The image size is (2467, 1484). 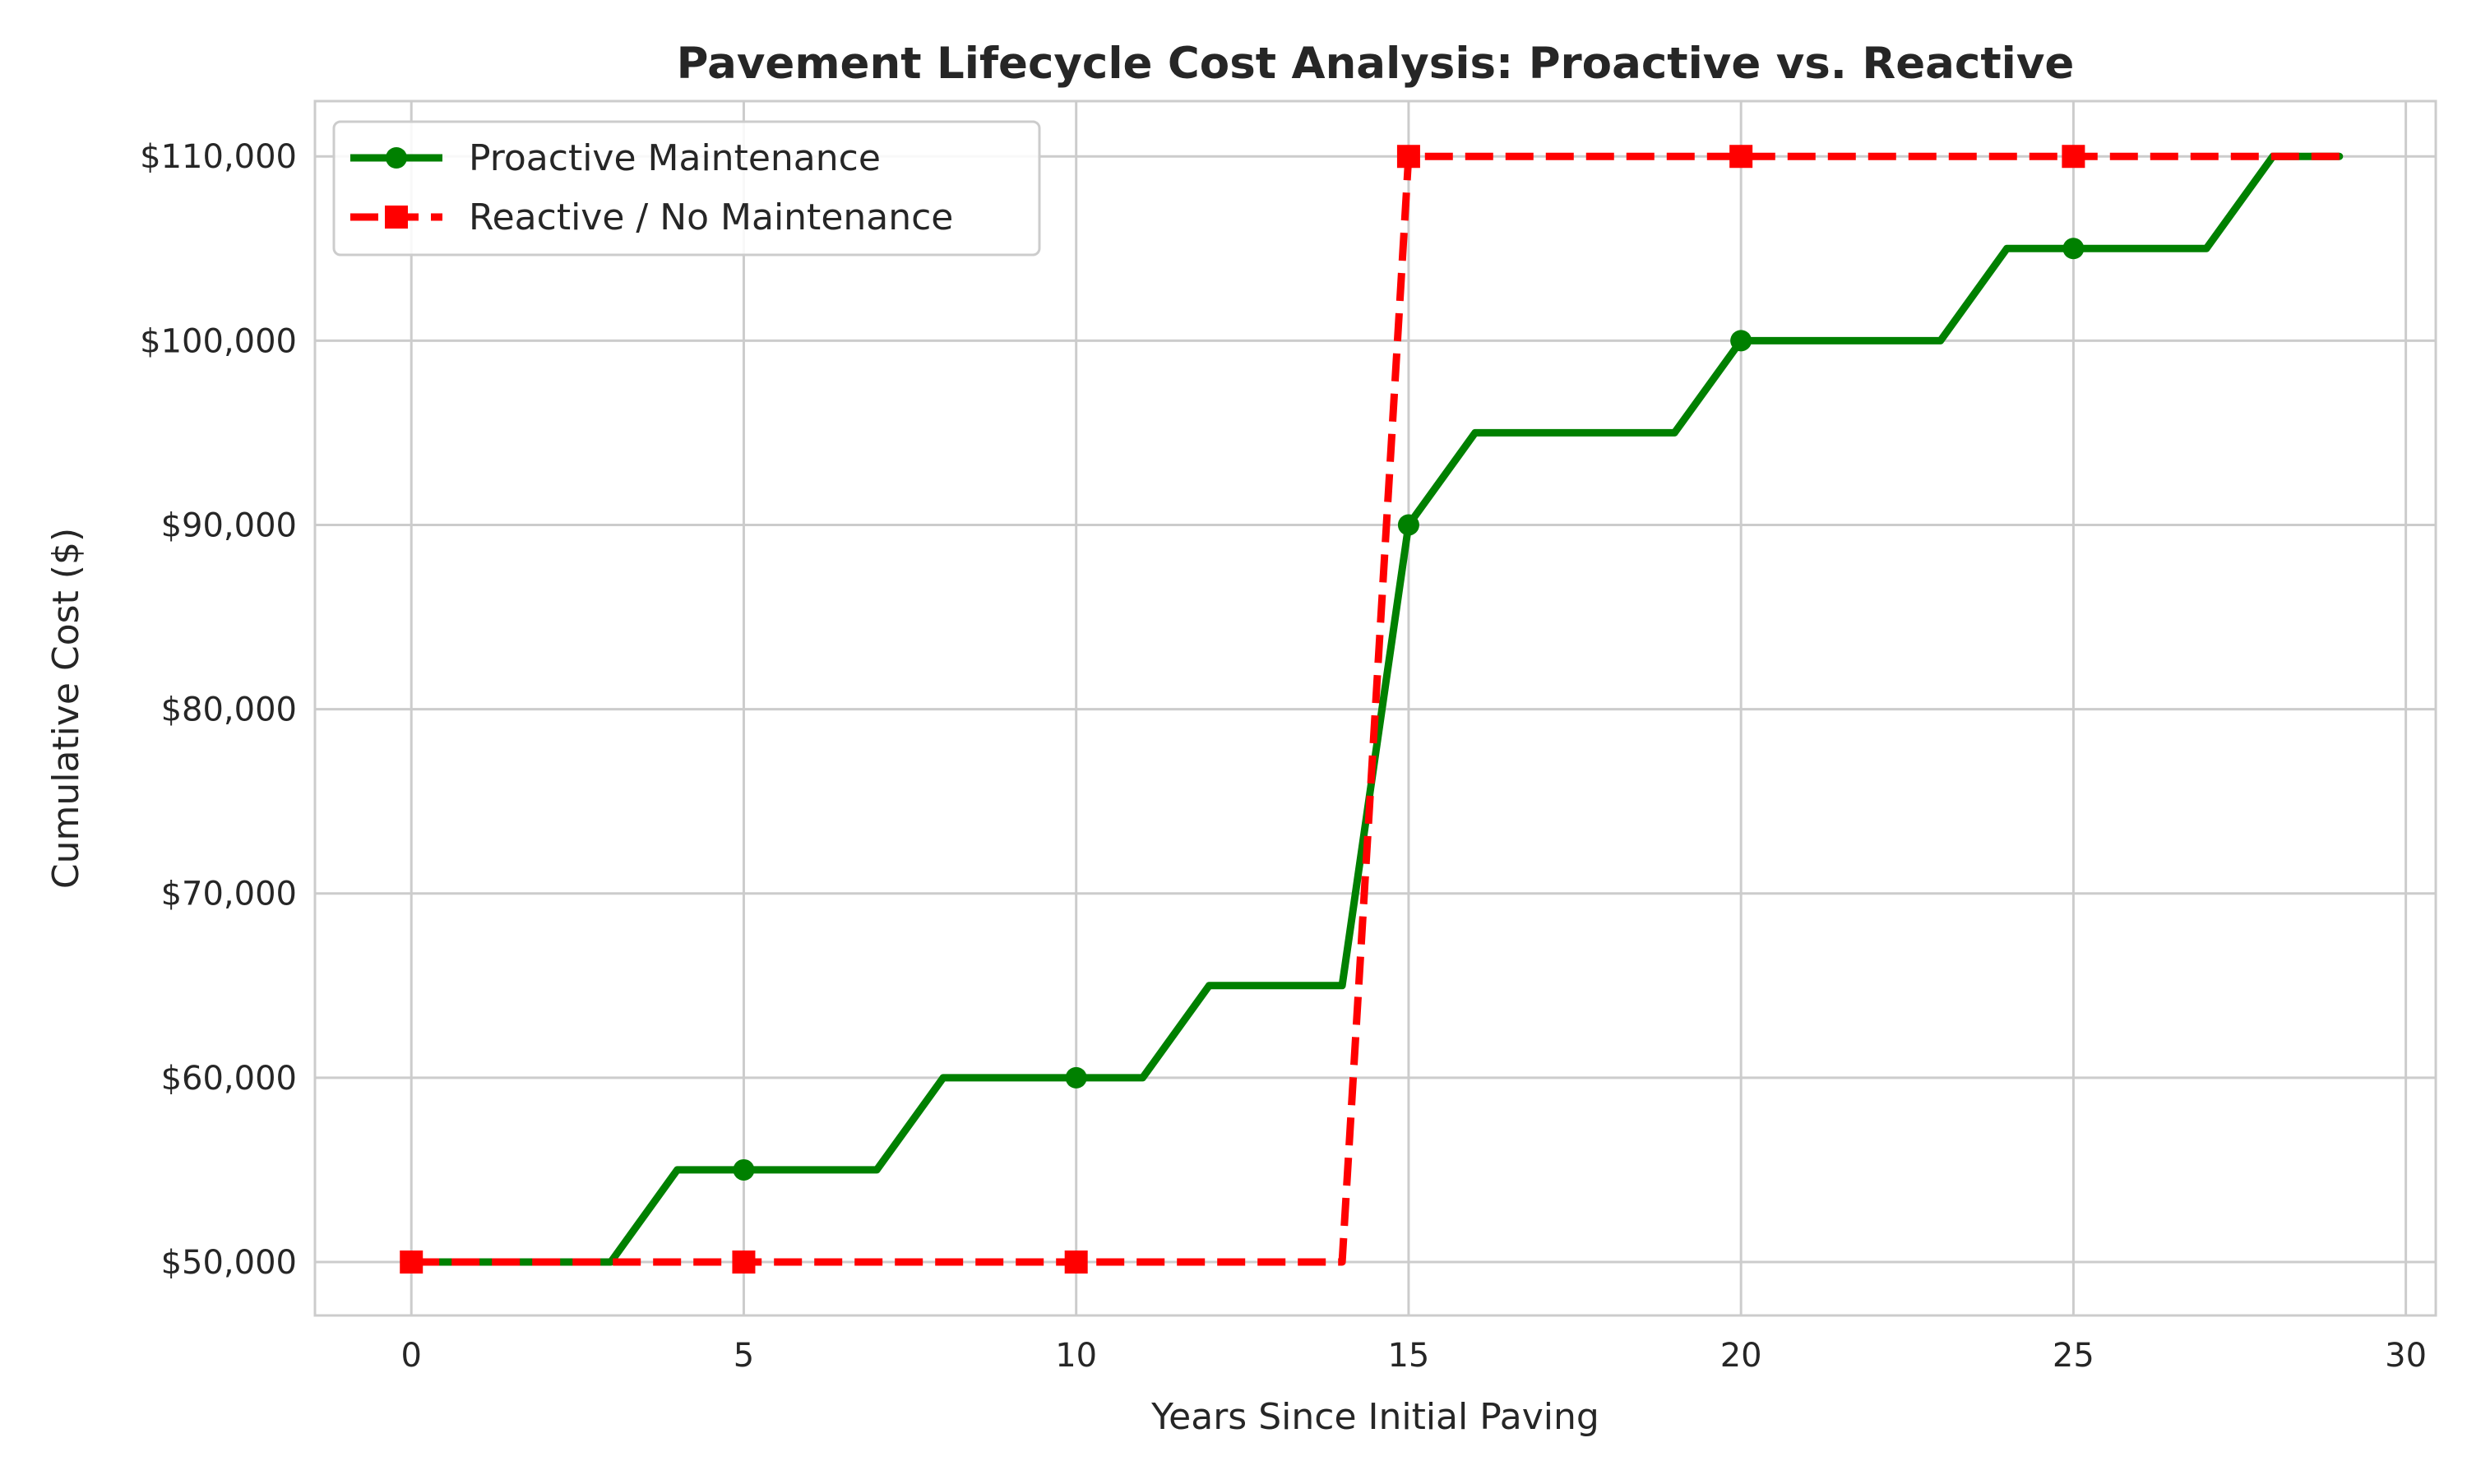 What do you see at coordinates (2406, 1356) in the screenshot?
I see `x-tick-label: 30` at bounding box center [2406, 1356].